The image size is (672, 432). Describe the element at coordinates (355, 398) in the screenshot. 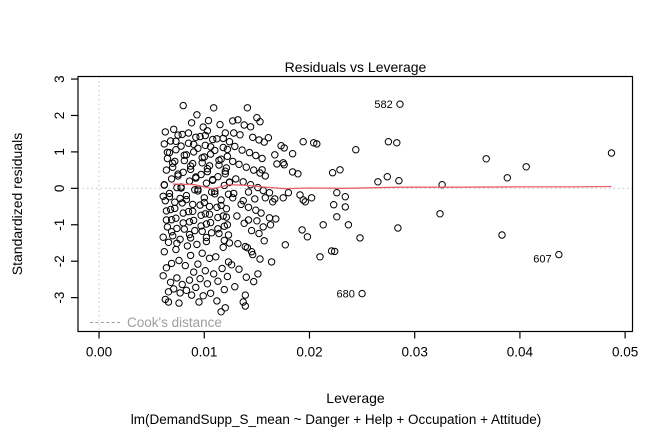

I see `x-axis-label: Leverage` at that location.